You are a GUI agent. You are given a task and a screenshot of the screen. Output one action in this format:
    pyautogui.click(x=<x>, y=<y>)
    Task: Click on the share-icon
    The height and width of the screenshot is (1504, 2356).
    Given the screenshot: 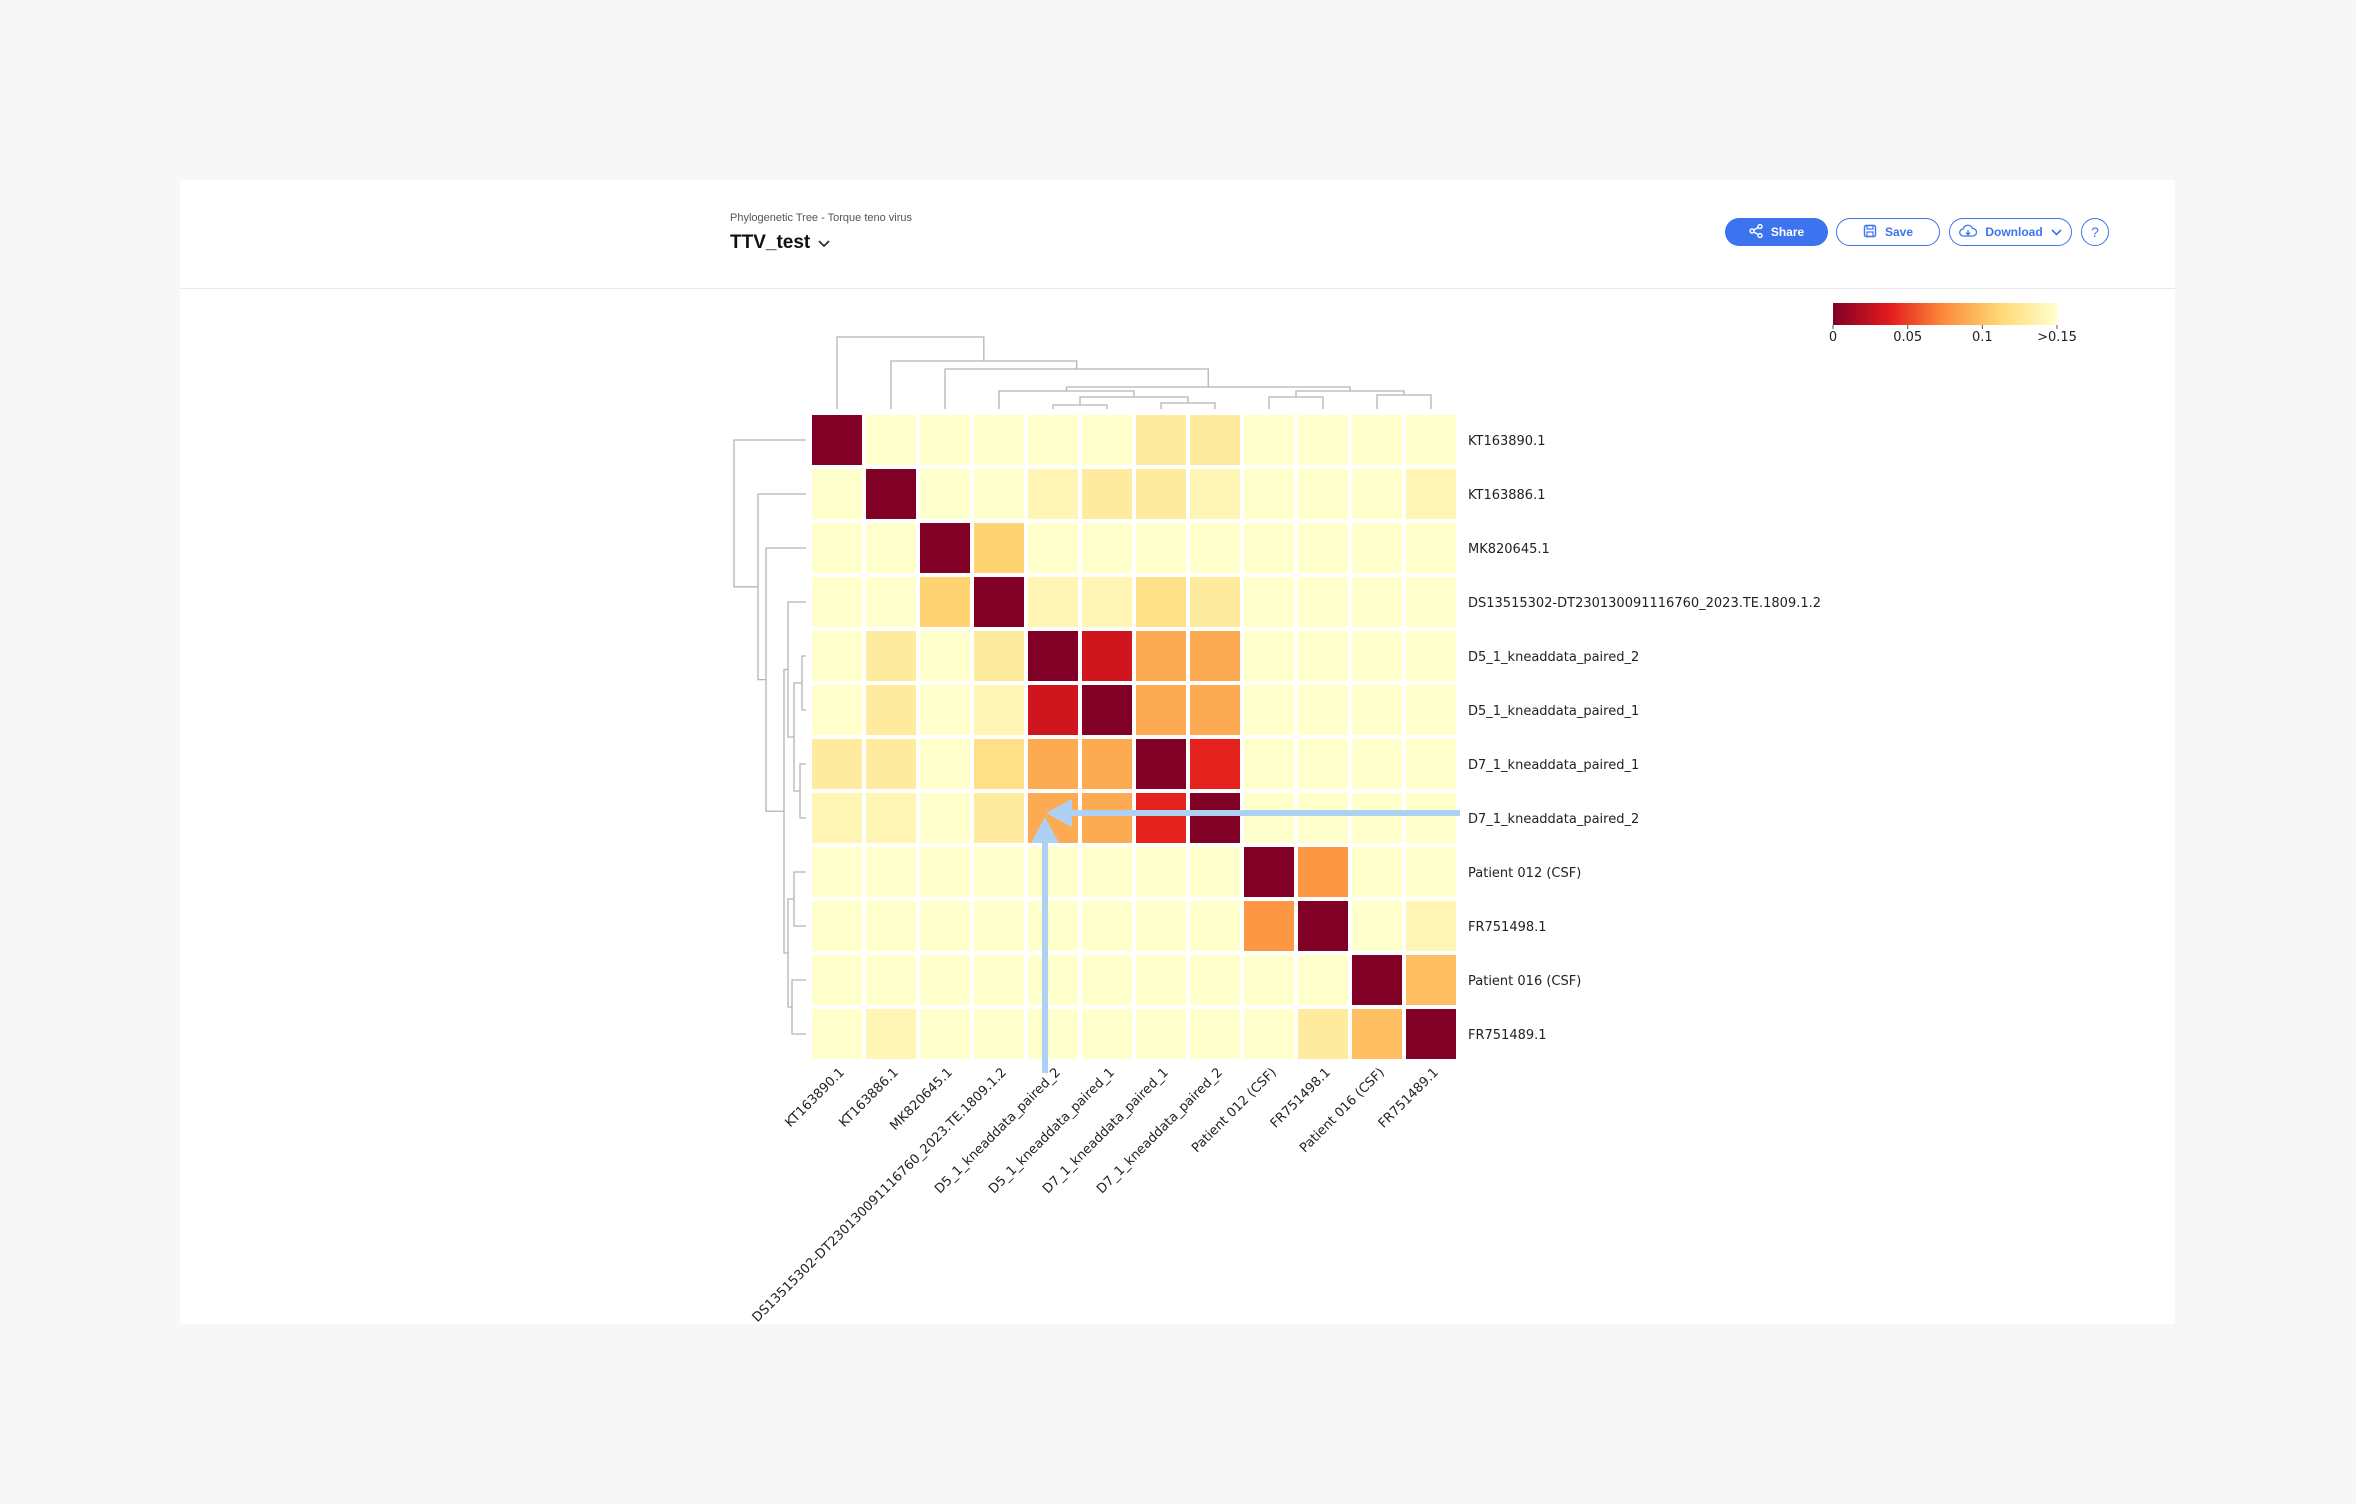 What is the action you would take?
    pyautogui.click(x=1756, y=232)
    